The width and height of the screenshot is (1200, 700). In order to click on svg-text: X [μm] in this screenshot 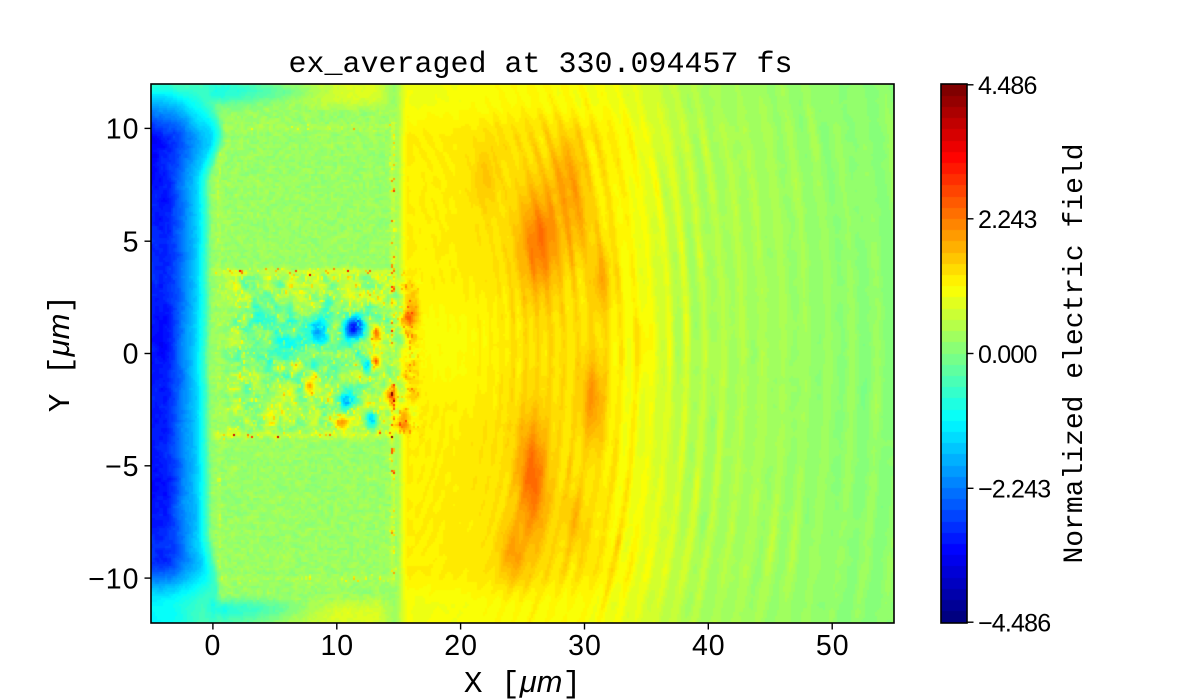, I will do `click(522, 682)`.